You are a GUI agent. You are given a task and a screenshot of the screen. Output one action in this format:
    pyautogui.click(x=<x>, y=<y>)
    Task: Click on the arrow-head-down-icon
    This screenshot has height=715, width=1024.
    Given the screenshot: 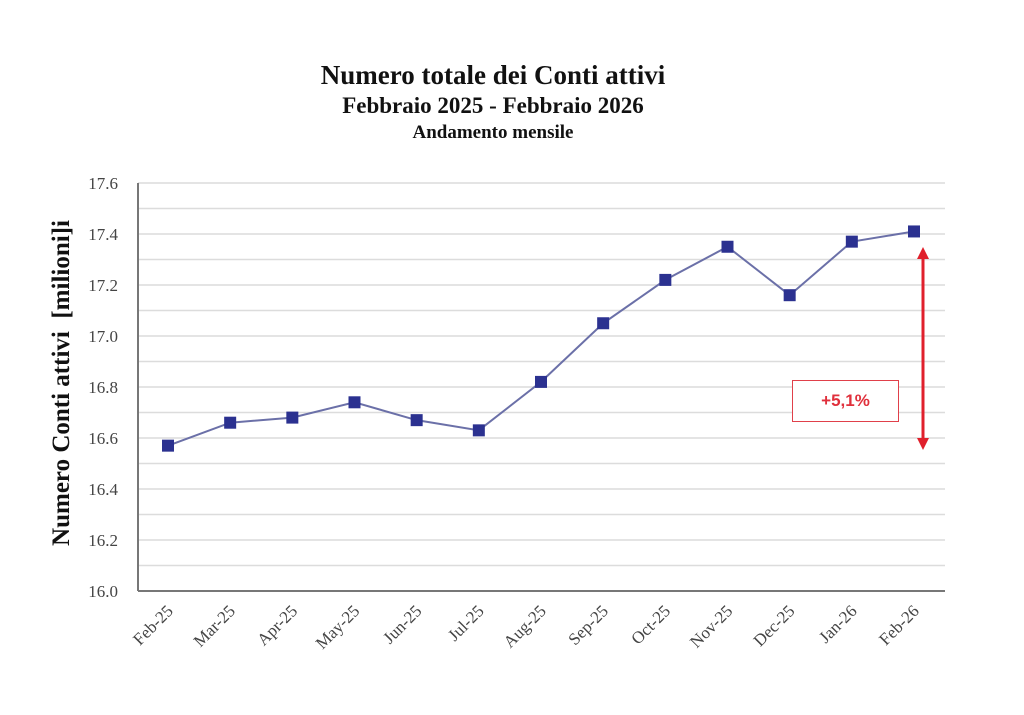 What is the action you would take?
    pyautogui.click(x=923, y=444)
    